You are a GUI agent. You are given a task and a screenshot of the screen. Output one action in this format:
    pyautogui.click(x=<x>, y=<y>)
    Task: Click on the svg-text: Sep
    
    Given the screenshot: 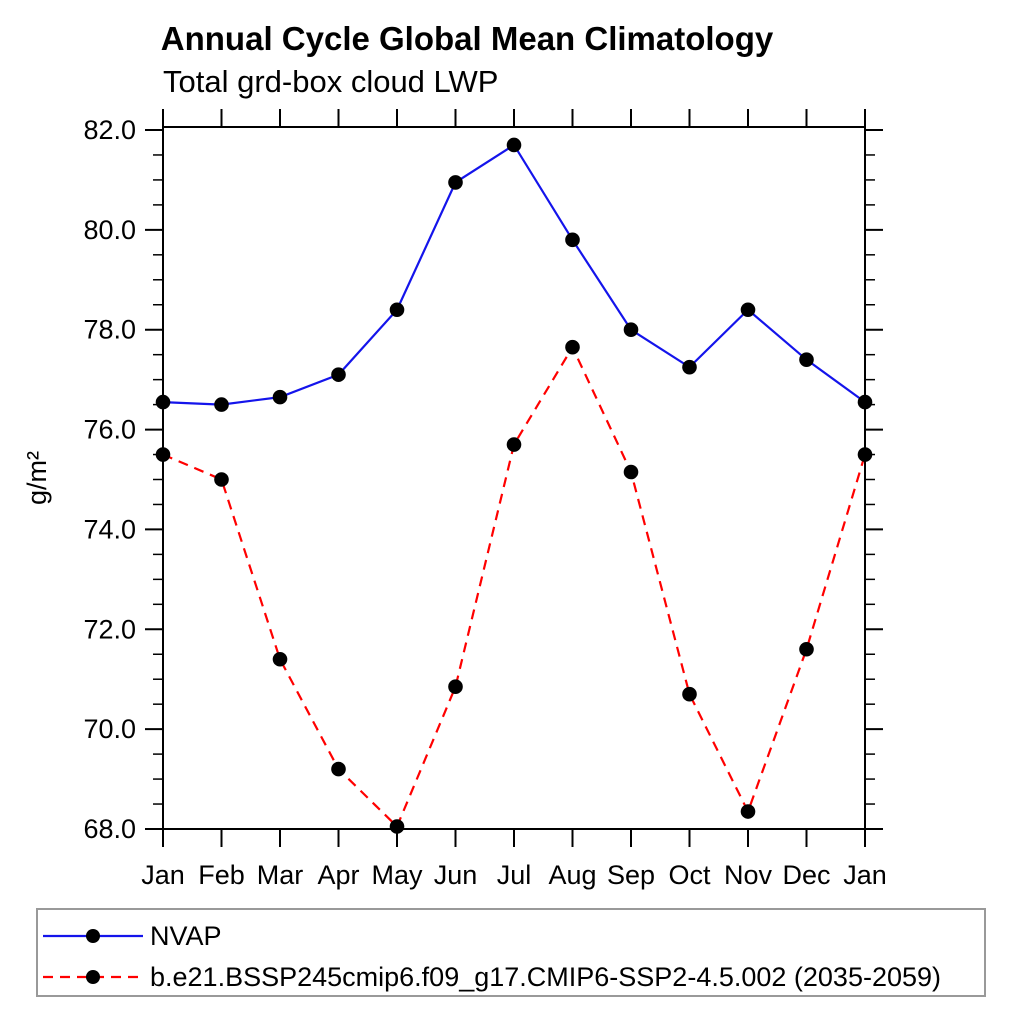 What is the action you would take?
    pyautogui.click(x=631, y=875)
    